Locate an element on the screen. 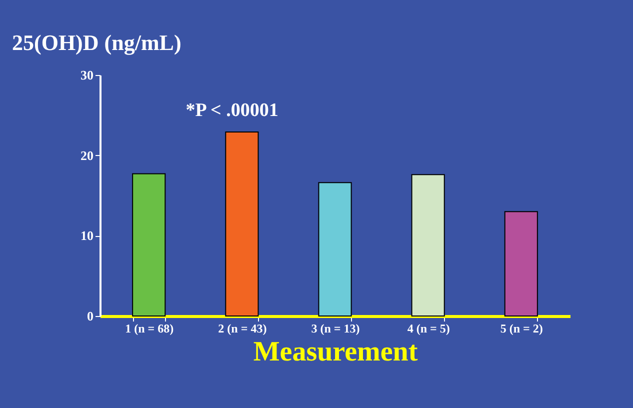  y-tick-label: 10 is located at coordinates (87, 236).